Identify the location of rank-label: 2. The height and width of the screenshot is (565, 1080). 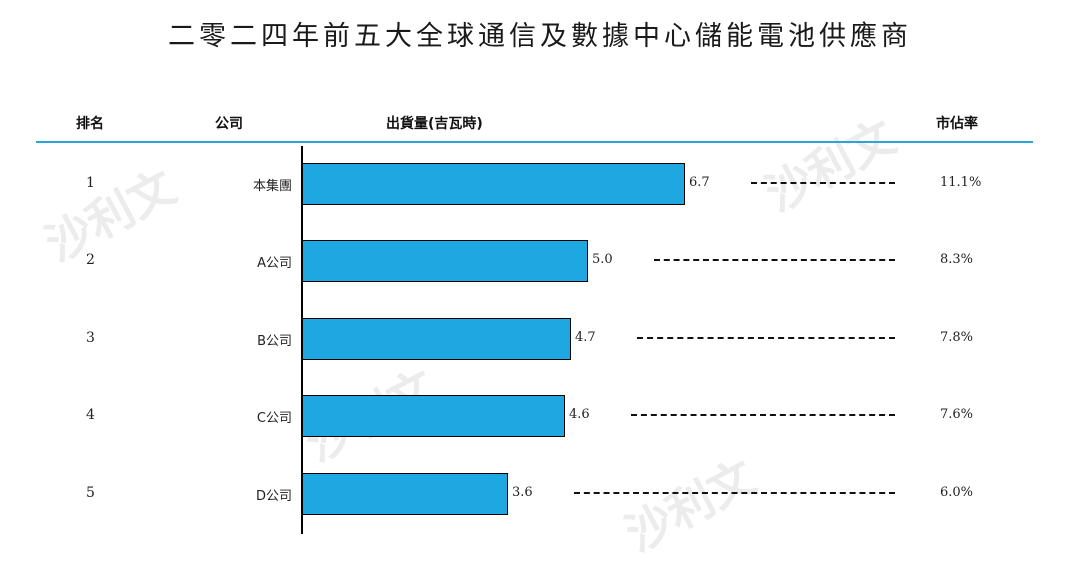
(90, 260).